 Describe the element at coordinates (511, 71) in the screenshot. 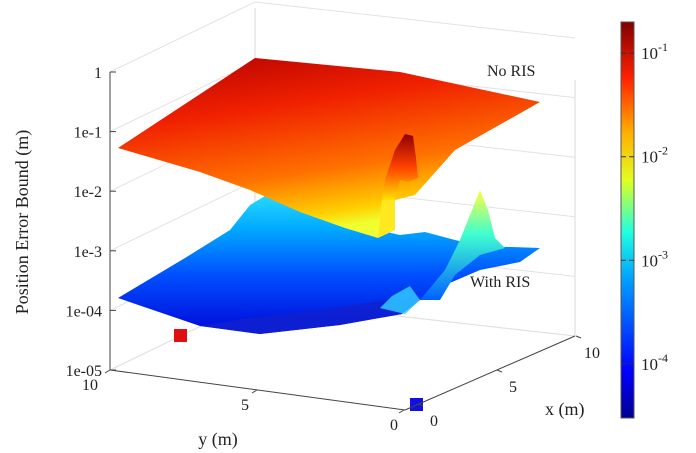

I see `annotation-no-ris: No RIS` at that location.